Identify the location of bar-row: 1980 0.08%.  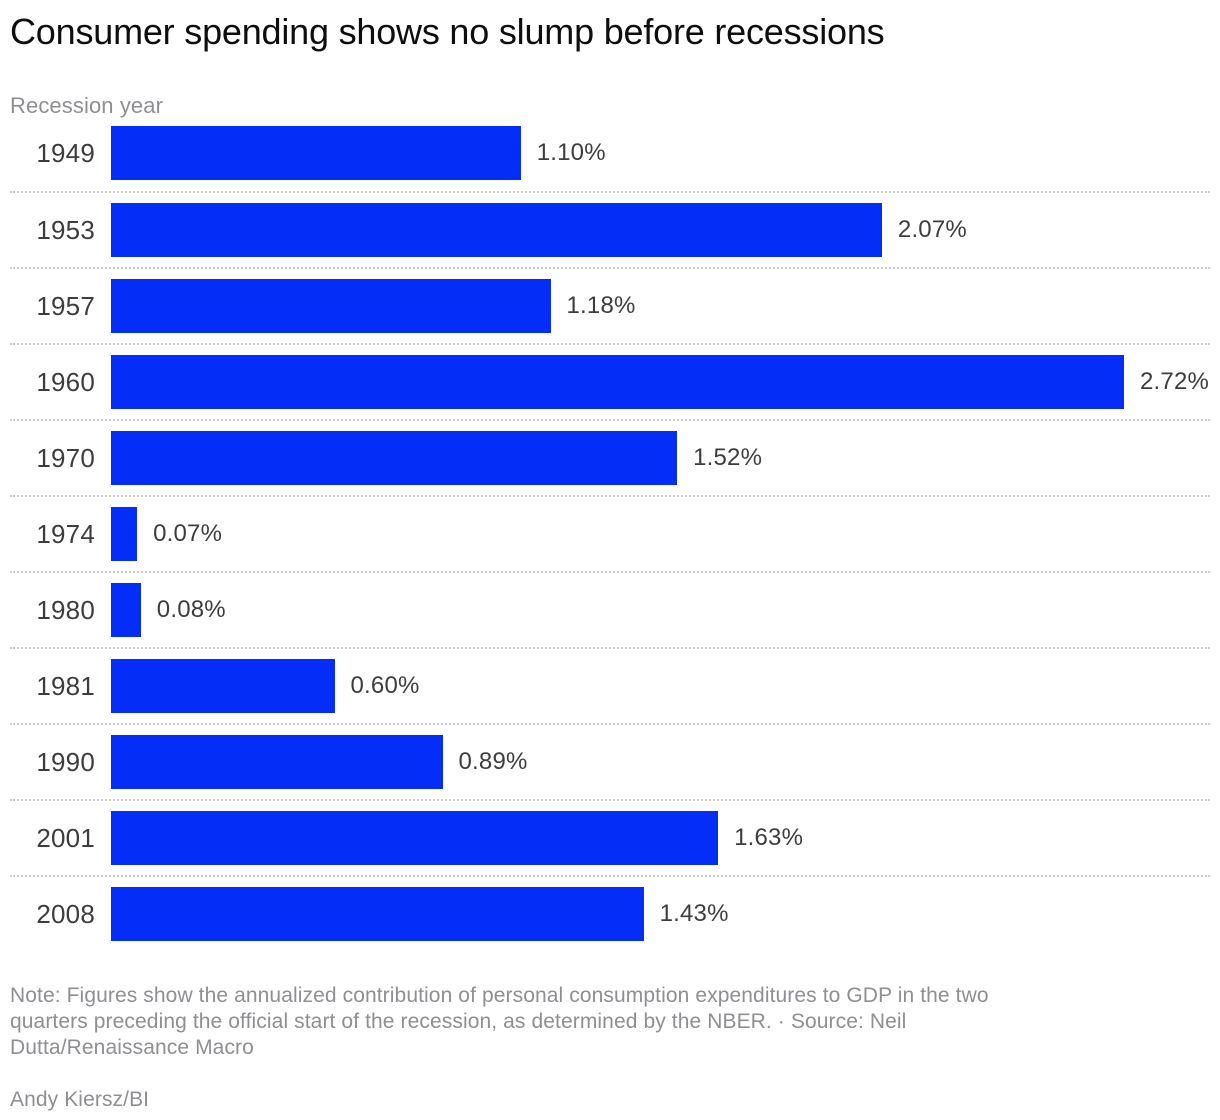
(610, 609).